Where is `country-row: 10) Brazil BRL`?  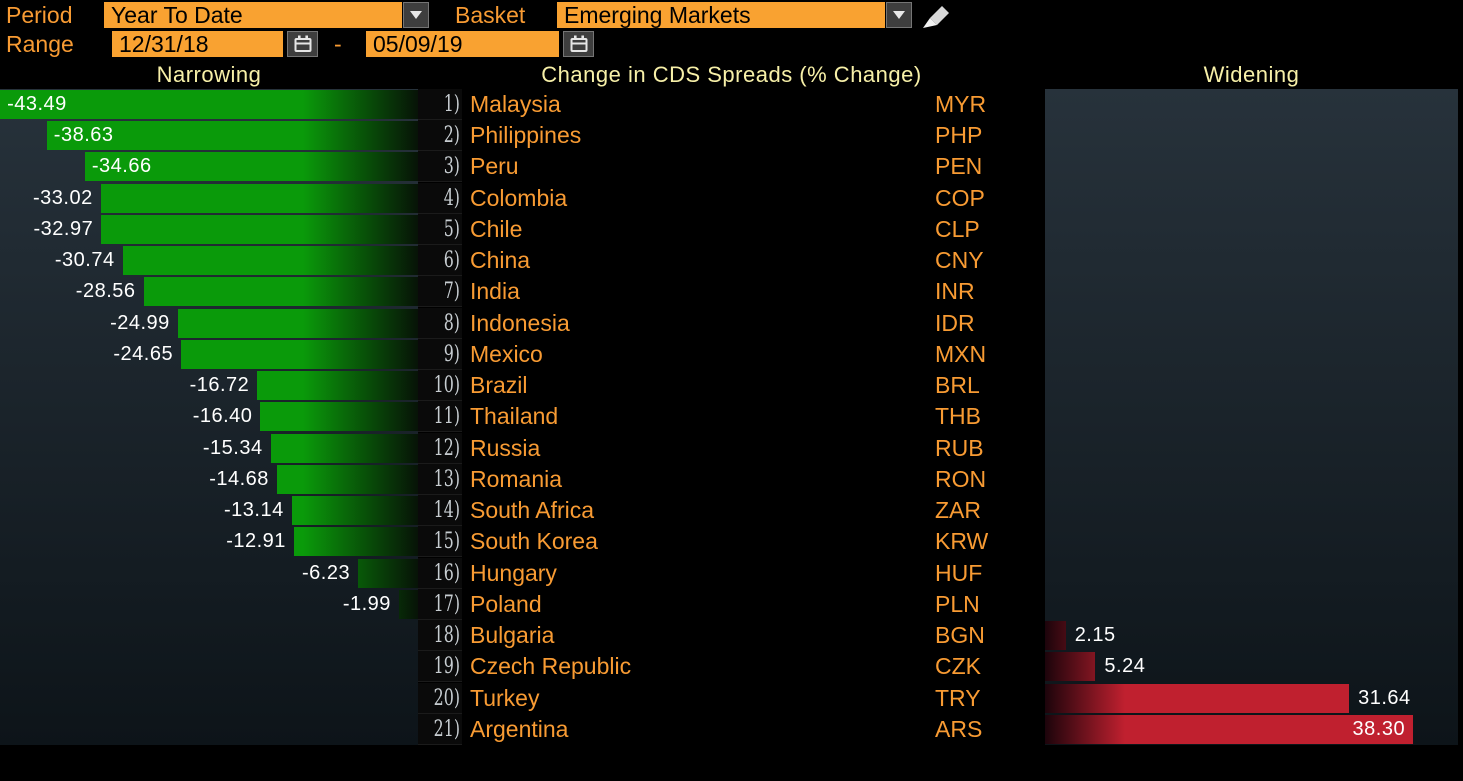
country-row: 10) Brazil BRL is located at coordinates (731, 385).